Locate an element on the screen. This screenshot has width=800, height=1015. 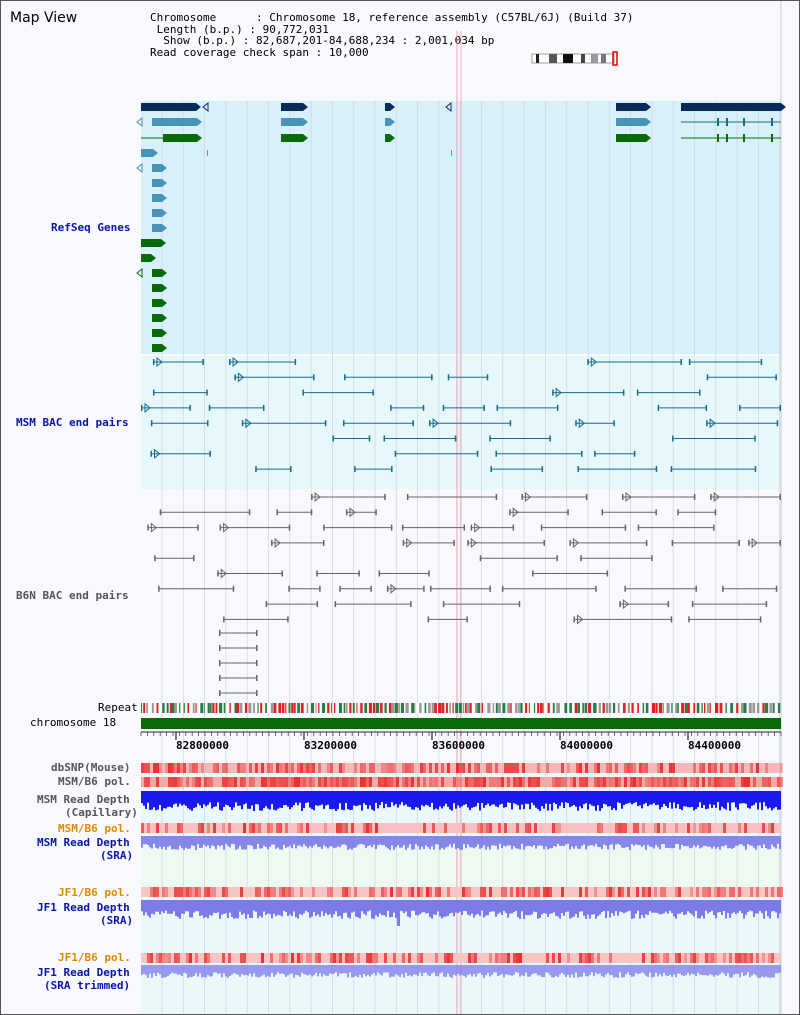
label-msm-read-depth-capillary: MSM Read Depth is located at coordinates (83, 799).